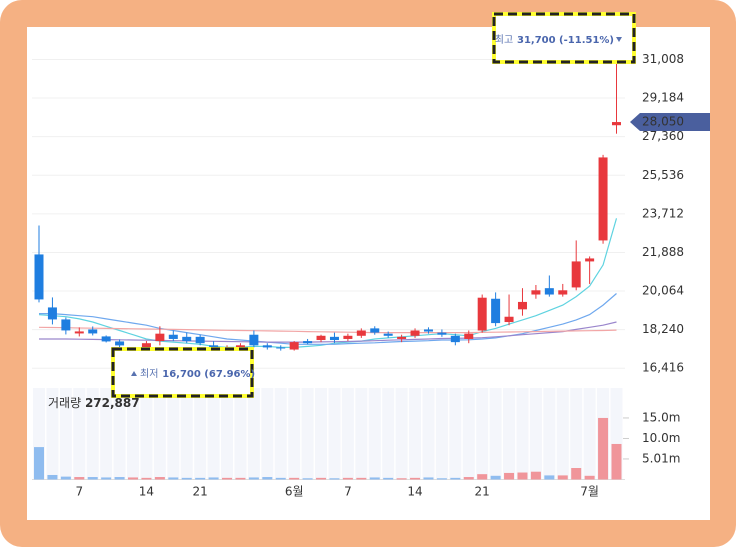  Describe the element at coordinates (619, 39) in the screenshot. I see `down-arrow-icon` at that location.